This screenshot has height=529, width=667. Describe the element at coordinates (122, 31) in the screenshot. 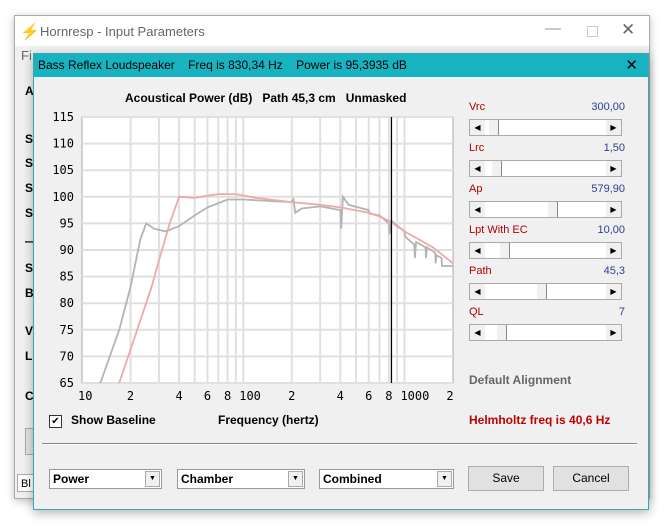

I see `main-window-title: Hornresp - Input Parameters` at that location.